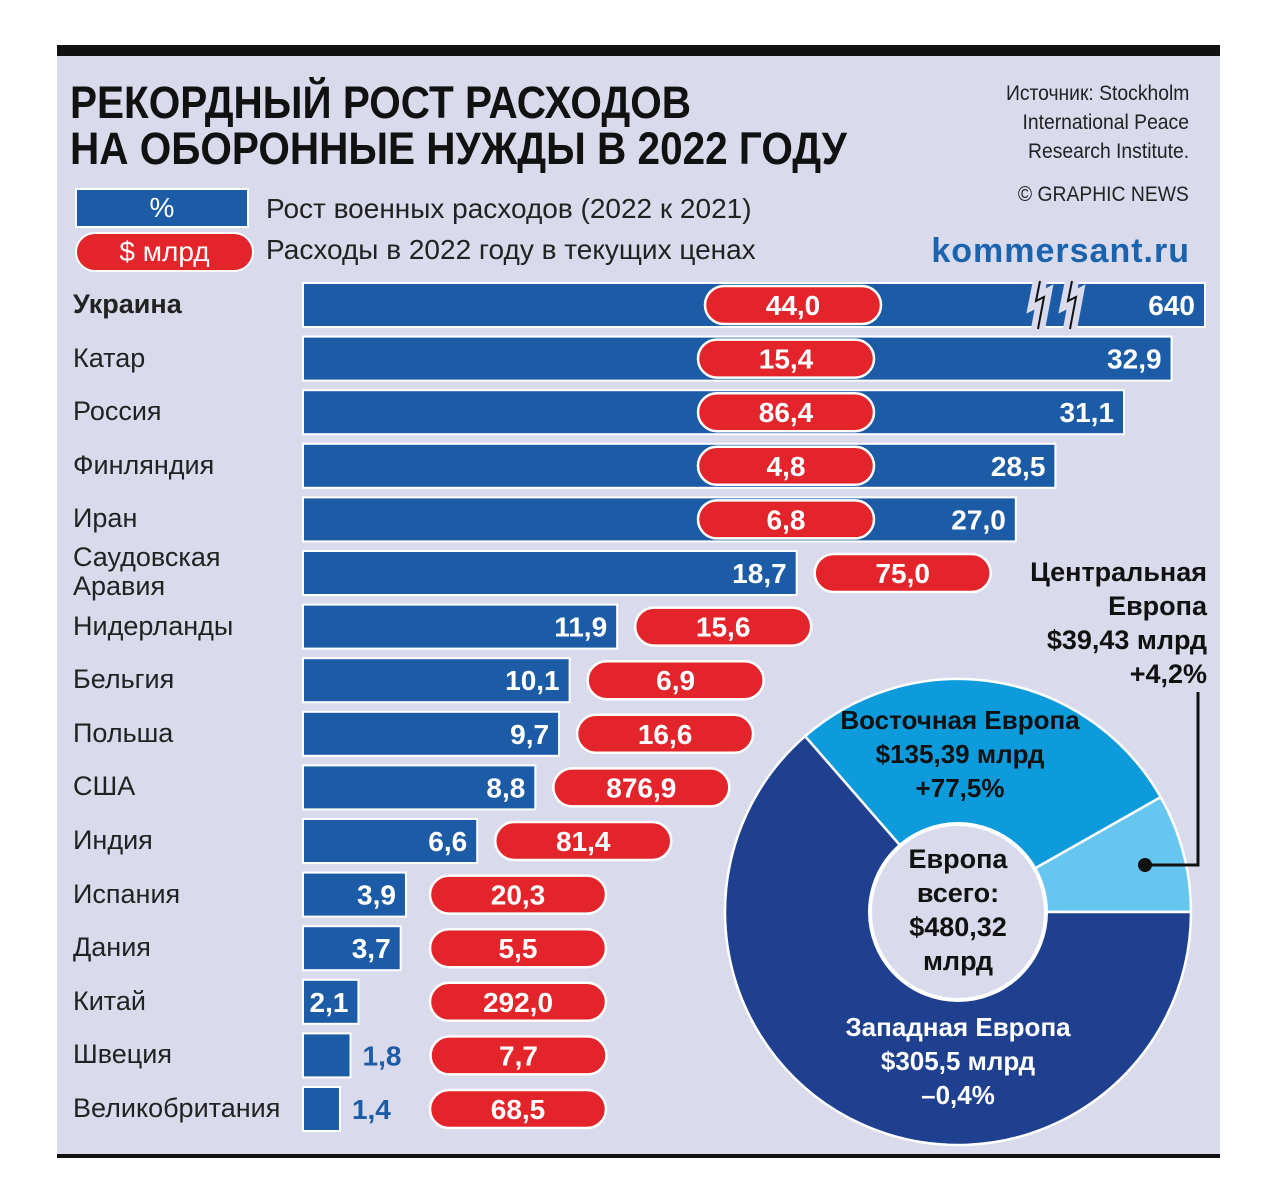  Describe the element at coordinates (105, 518) in the screenshot. I see `country-label: Иран` at that location.